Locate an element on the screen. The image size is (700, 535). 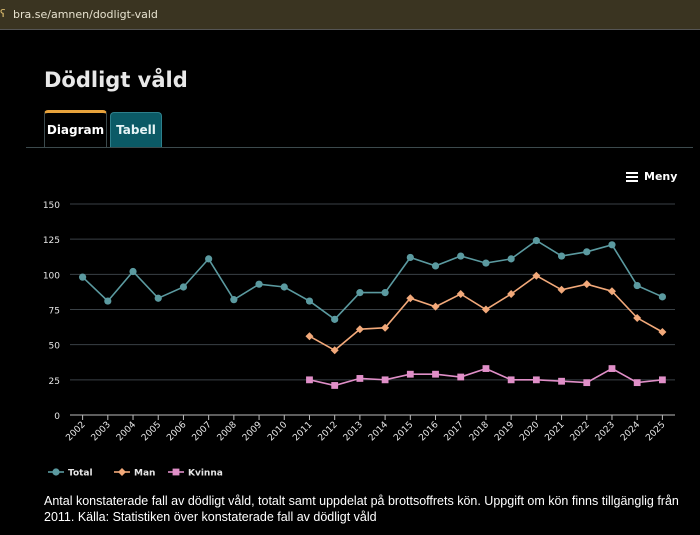
series-kvinna is located at coordinates (486, 377).